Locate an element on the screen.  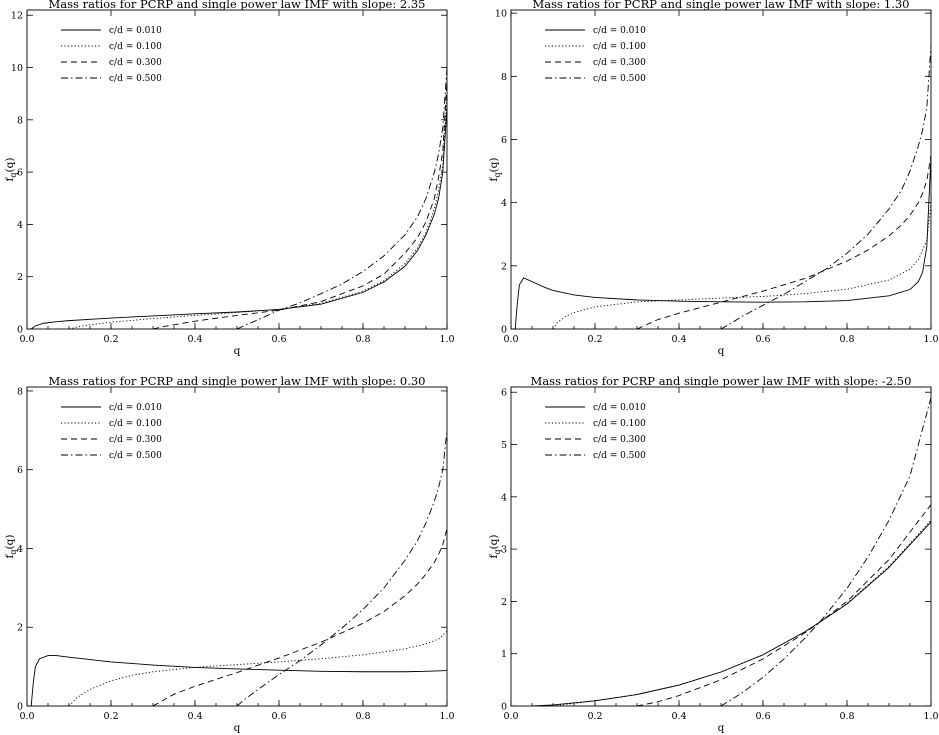
y-tick-label: 12 is located at coordinates (17, 16).